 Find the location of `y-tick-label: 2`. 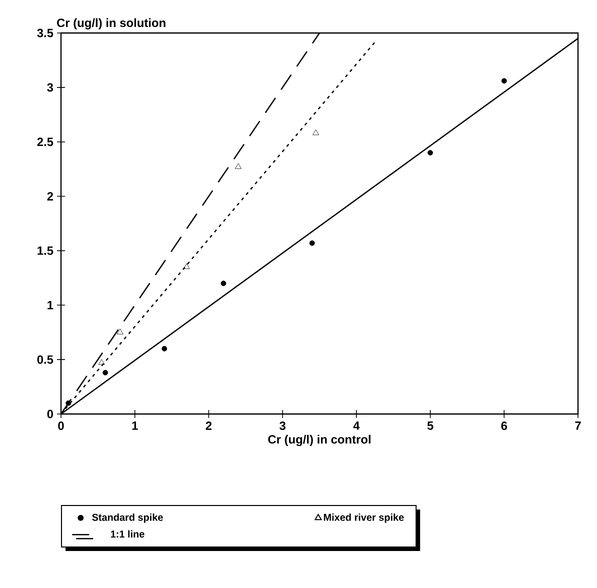

y-tick-label: 2 is located at coordinates (50, 196).